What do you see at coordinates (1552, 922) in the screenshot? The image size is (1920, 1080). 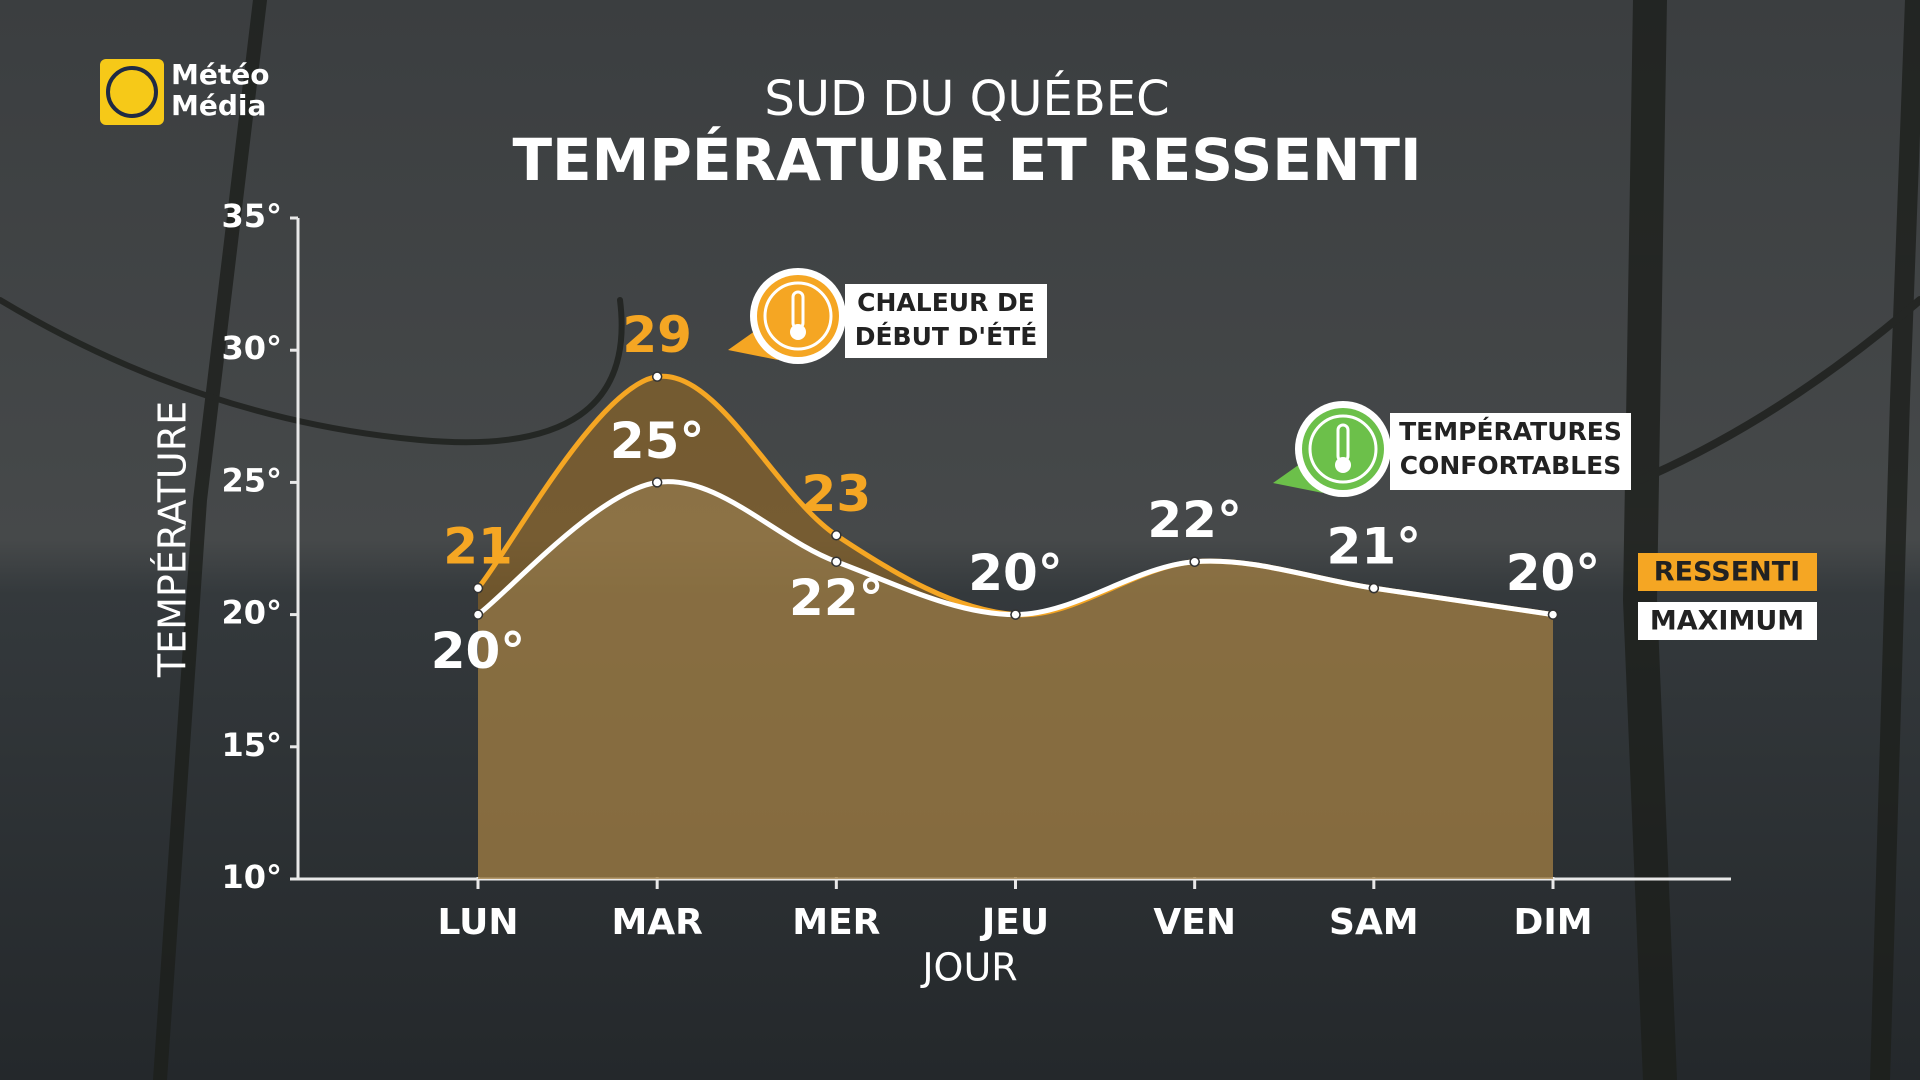 I see `x-tick-label: DIM` at bounding box center [1552, 922].